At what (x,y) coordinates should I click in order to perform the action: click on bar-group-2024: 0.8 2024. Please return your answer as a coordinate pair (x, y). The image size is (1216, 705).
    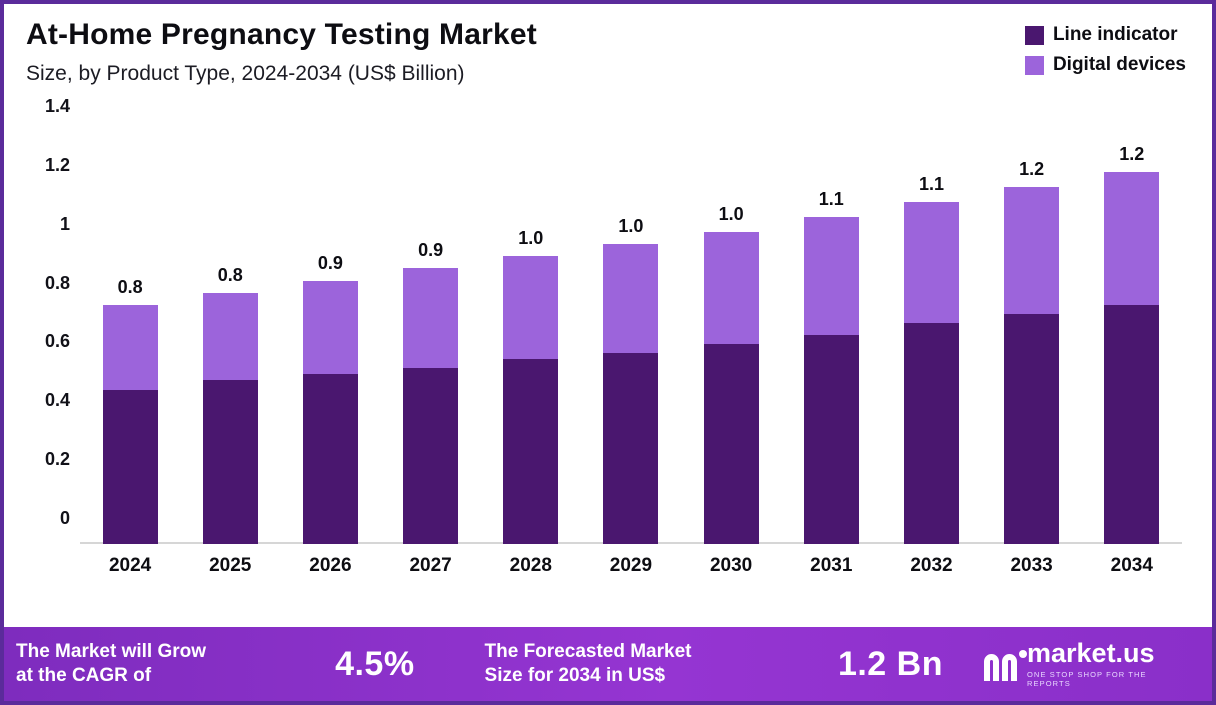
    Looking at the image, I should click on (130, 432).